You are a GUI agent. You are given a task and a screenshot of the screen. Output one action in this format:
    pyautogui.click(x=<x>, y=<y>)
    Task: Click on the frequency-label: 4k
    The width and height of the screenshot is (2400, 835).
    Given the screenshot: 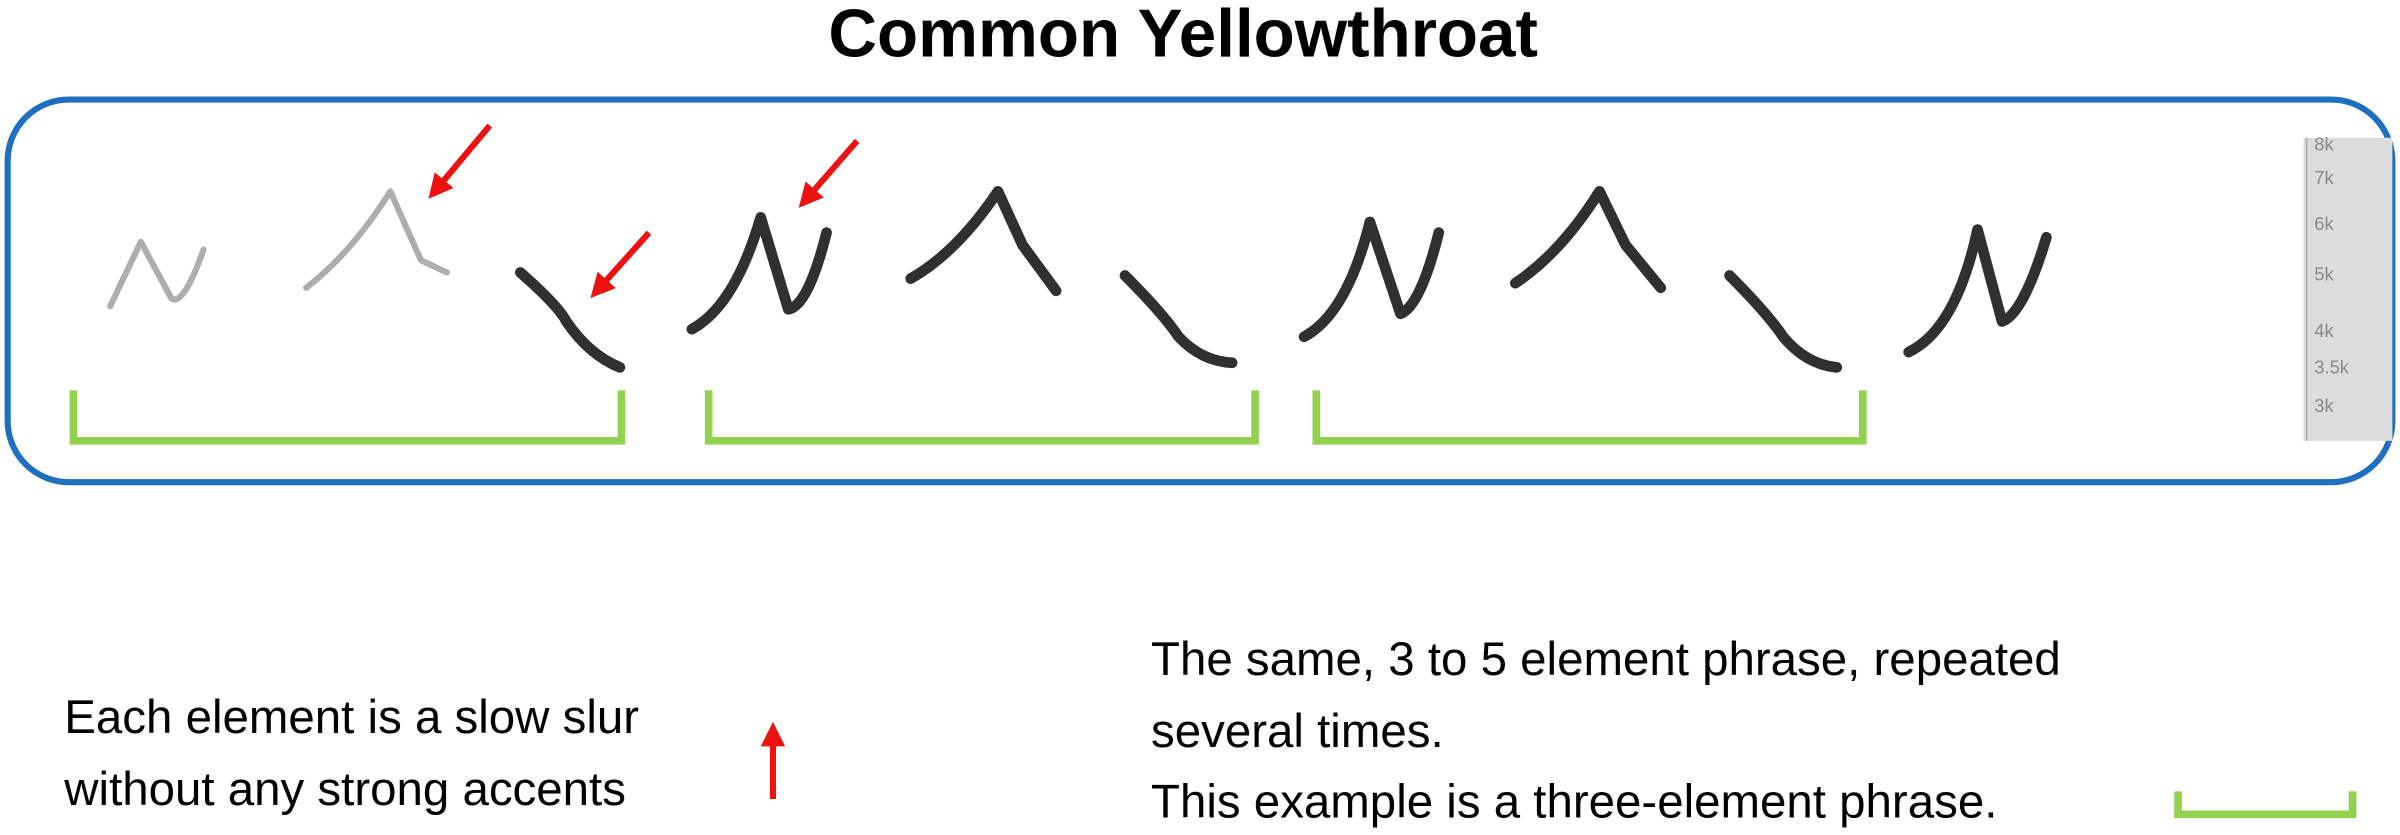 What is the action you would take?
    pyautogui.click(x=2324, y=330)
    